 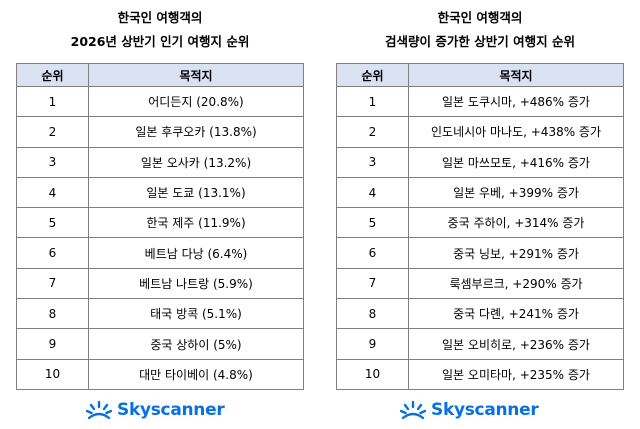 What do you see at coordinates (516, 344) in the screenshot?
I see `destination-cell: 일본 오비히로, +236% 증가` at bounding box center [516, 344].